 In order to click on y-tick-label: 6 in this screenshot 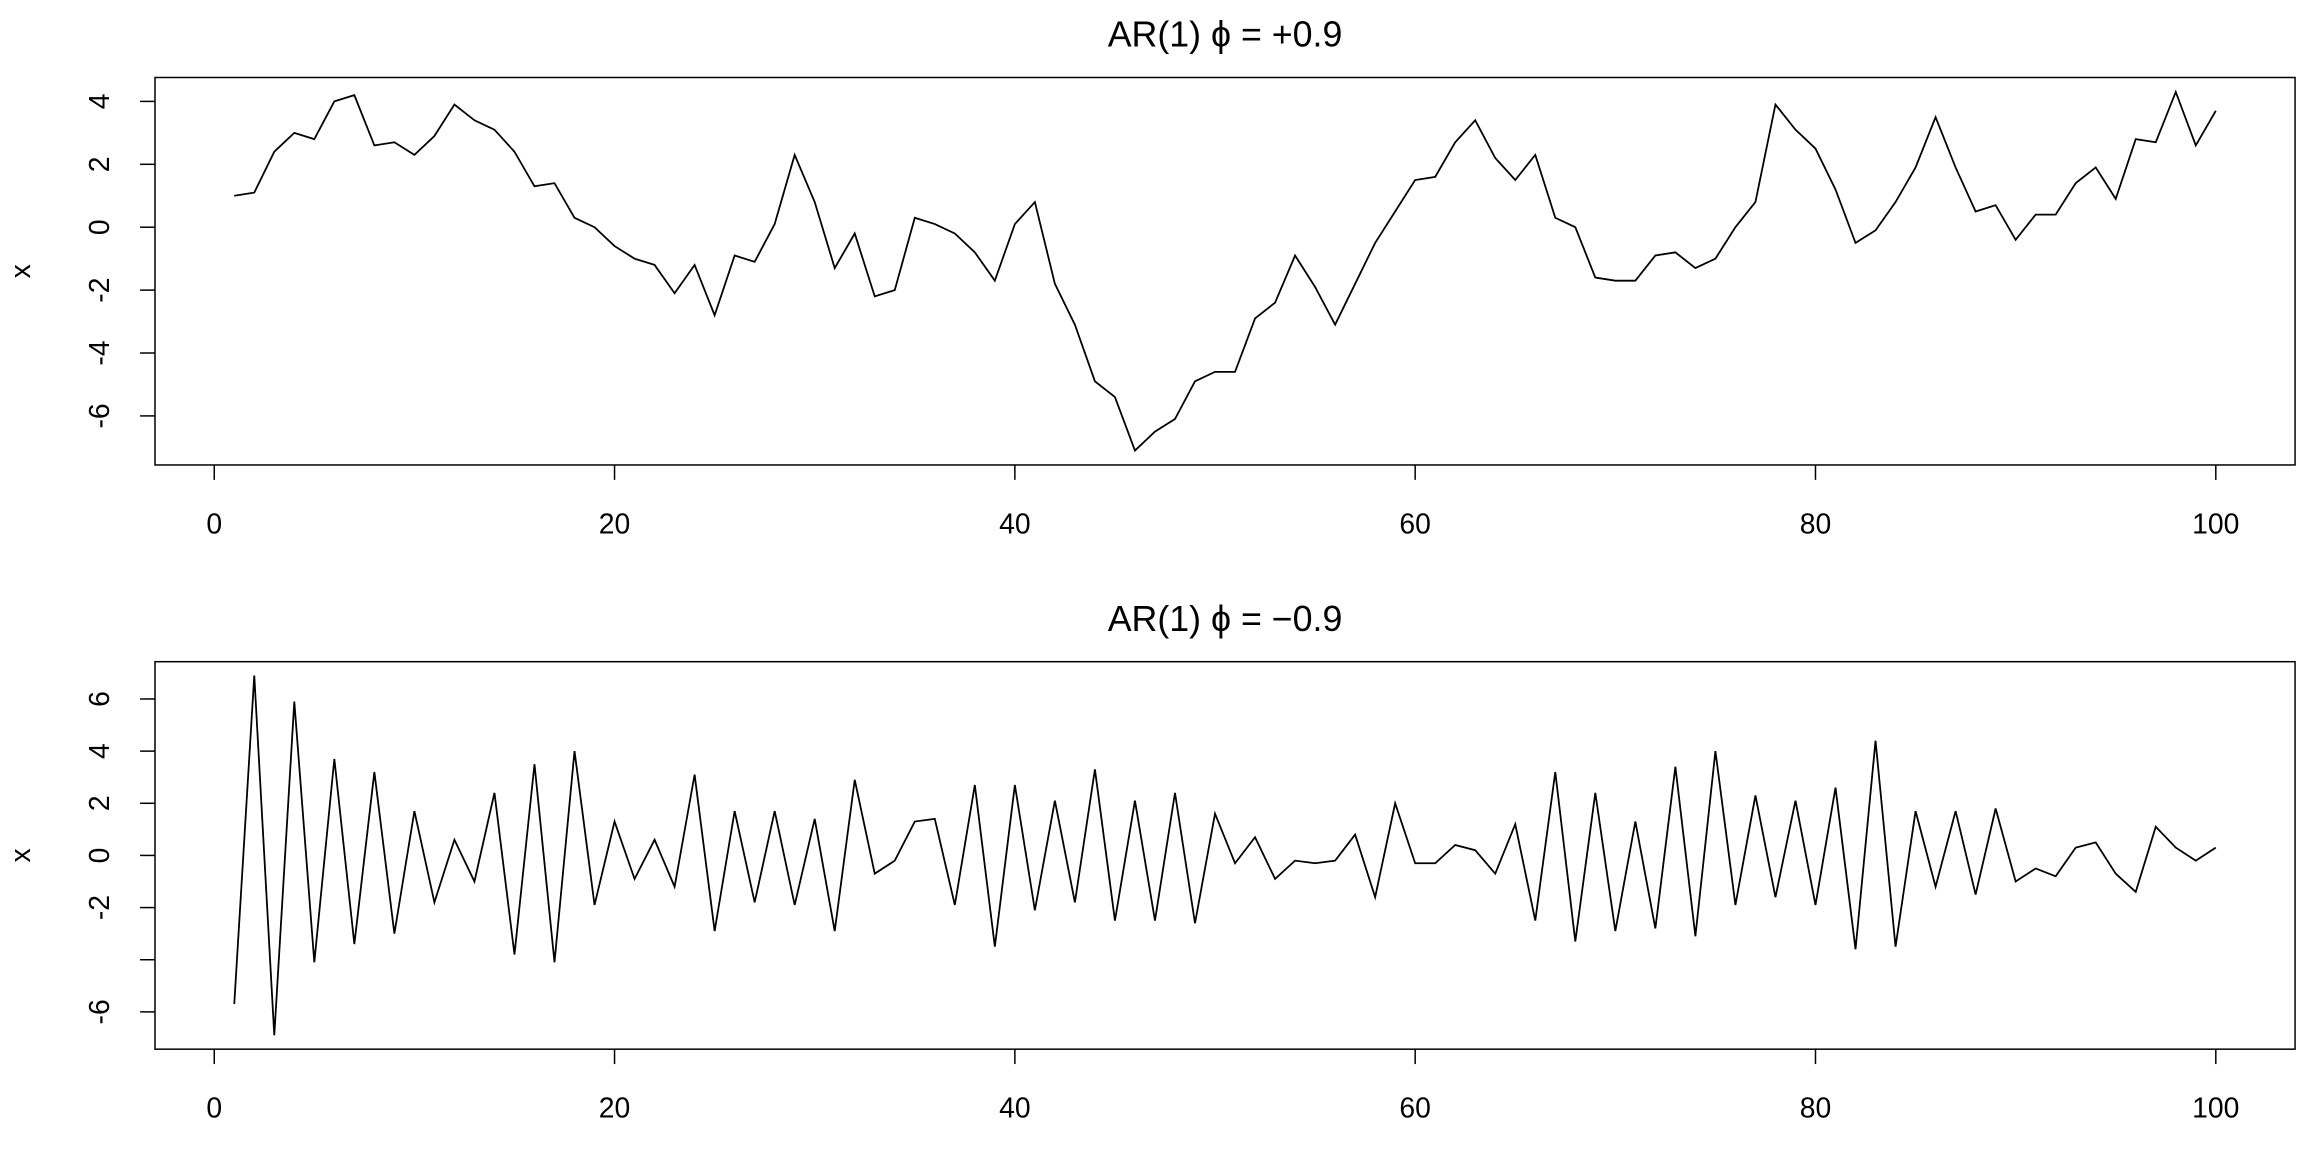, I will do `click(99, 699)`.